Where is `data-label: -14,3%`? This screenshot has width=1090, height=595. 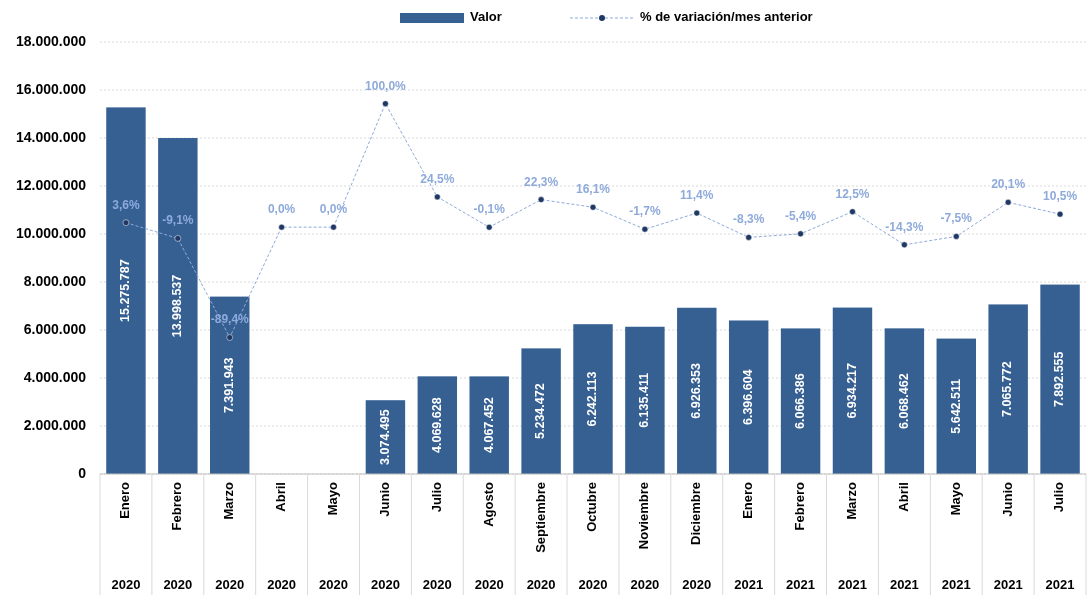
data-label: -14,3% is located at coordinates (904, 226).